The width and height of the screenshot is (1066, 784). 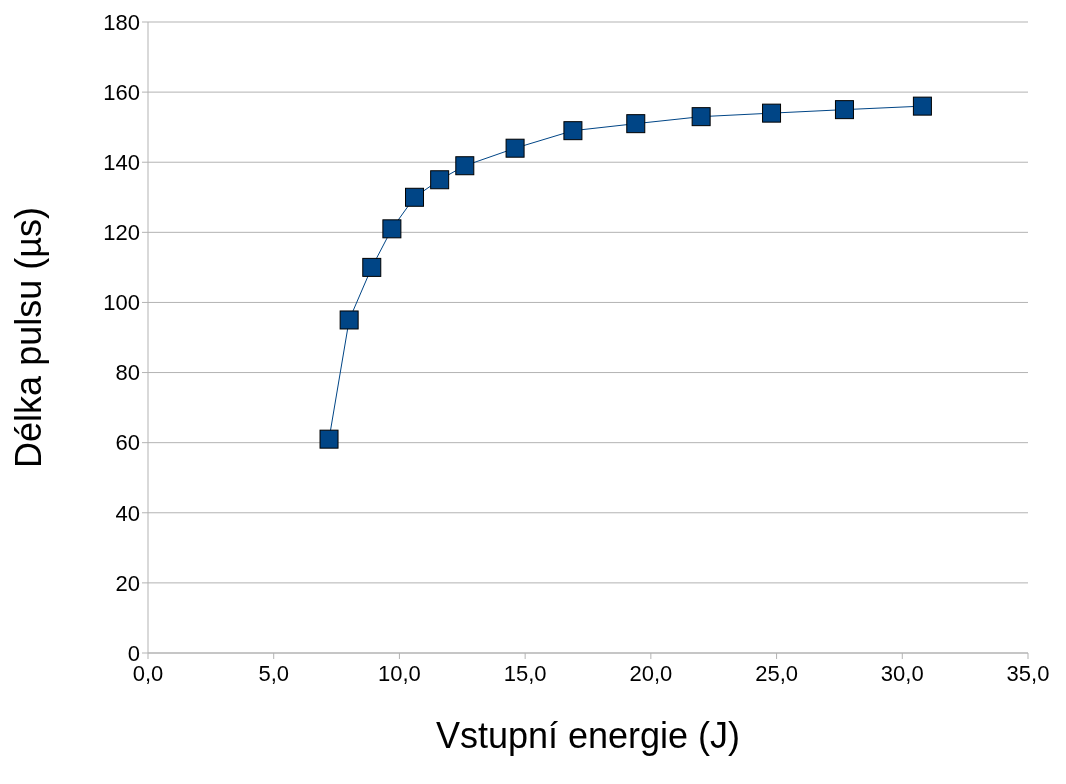 I want to click on y-tick-label: 20, so click(x=127, y=583).